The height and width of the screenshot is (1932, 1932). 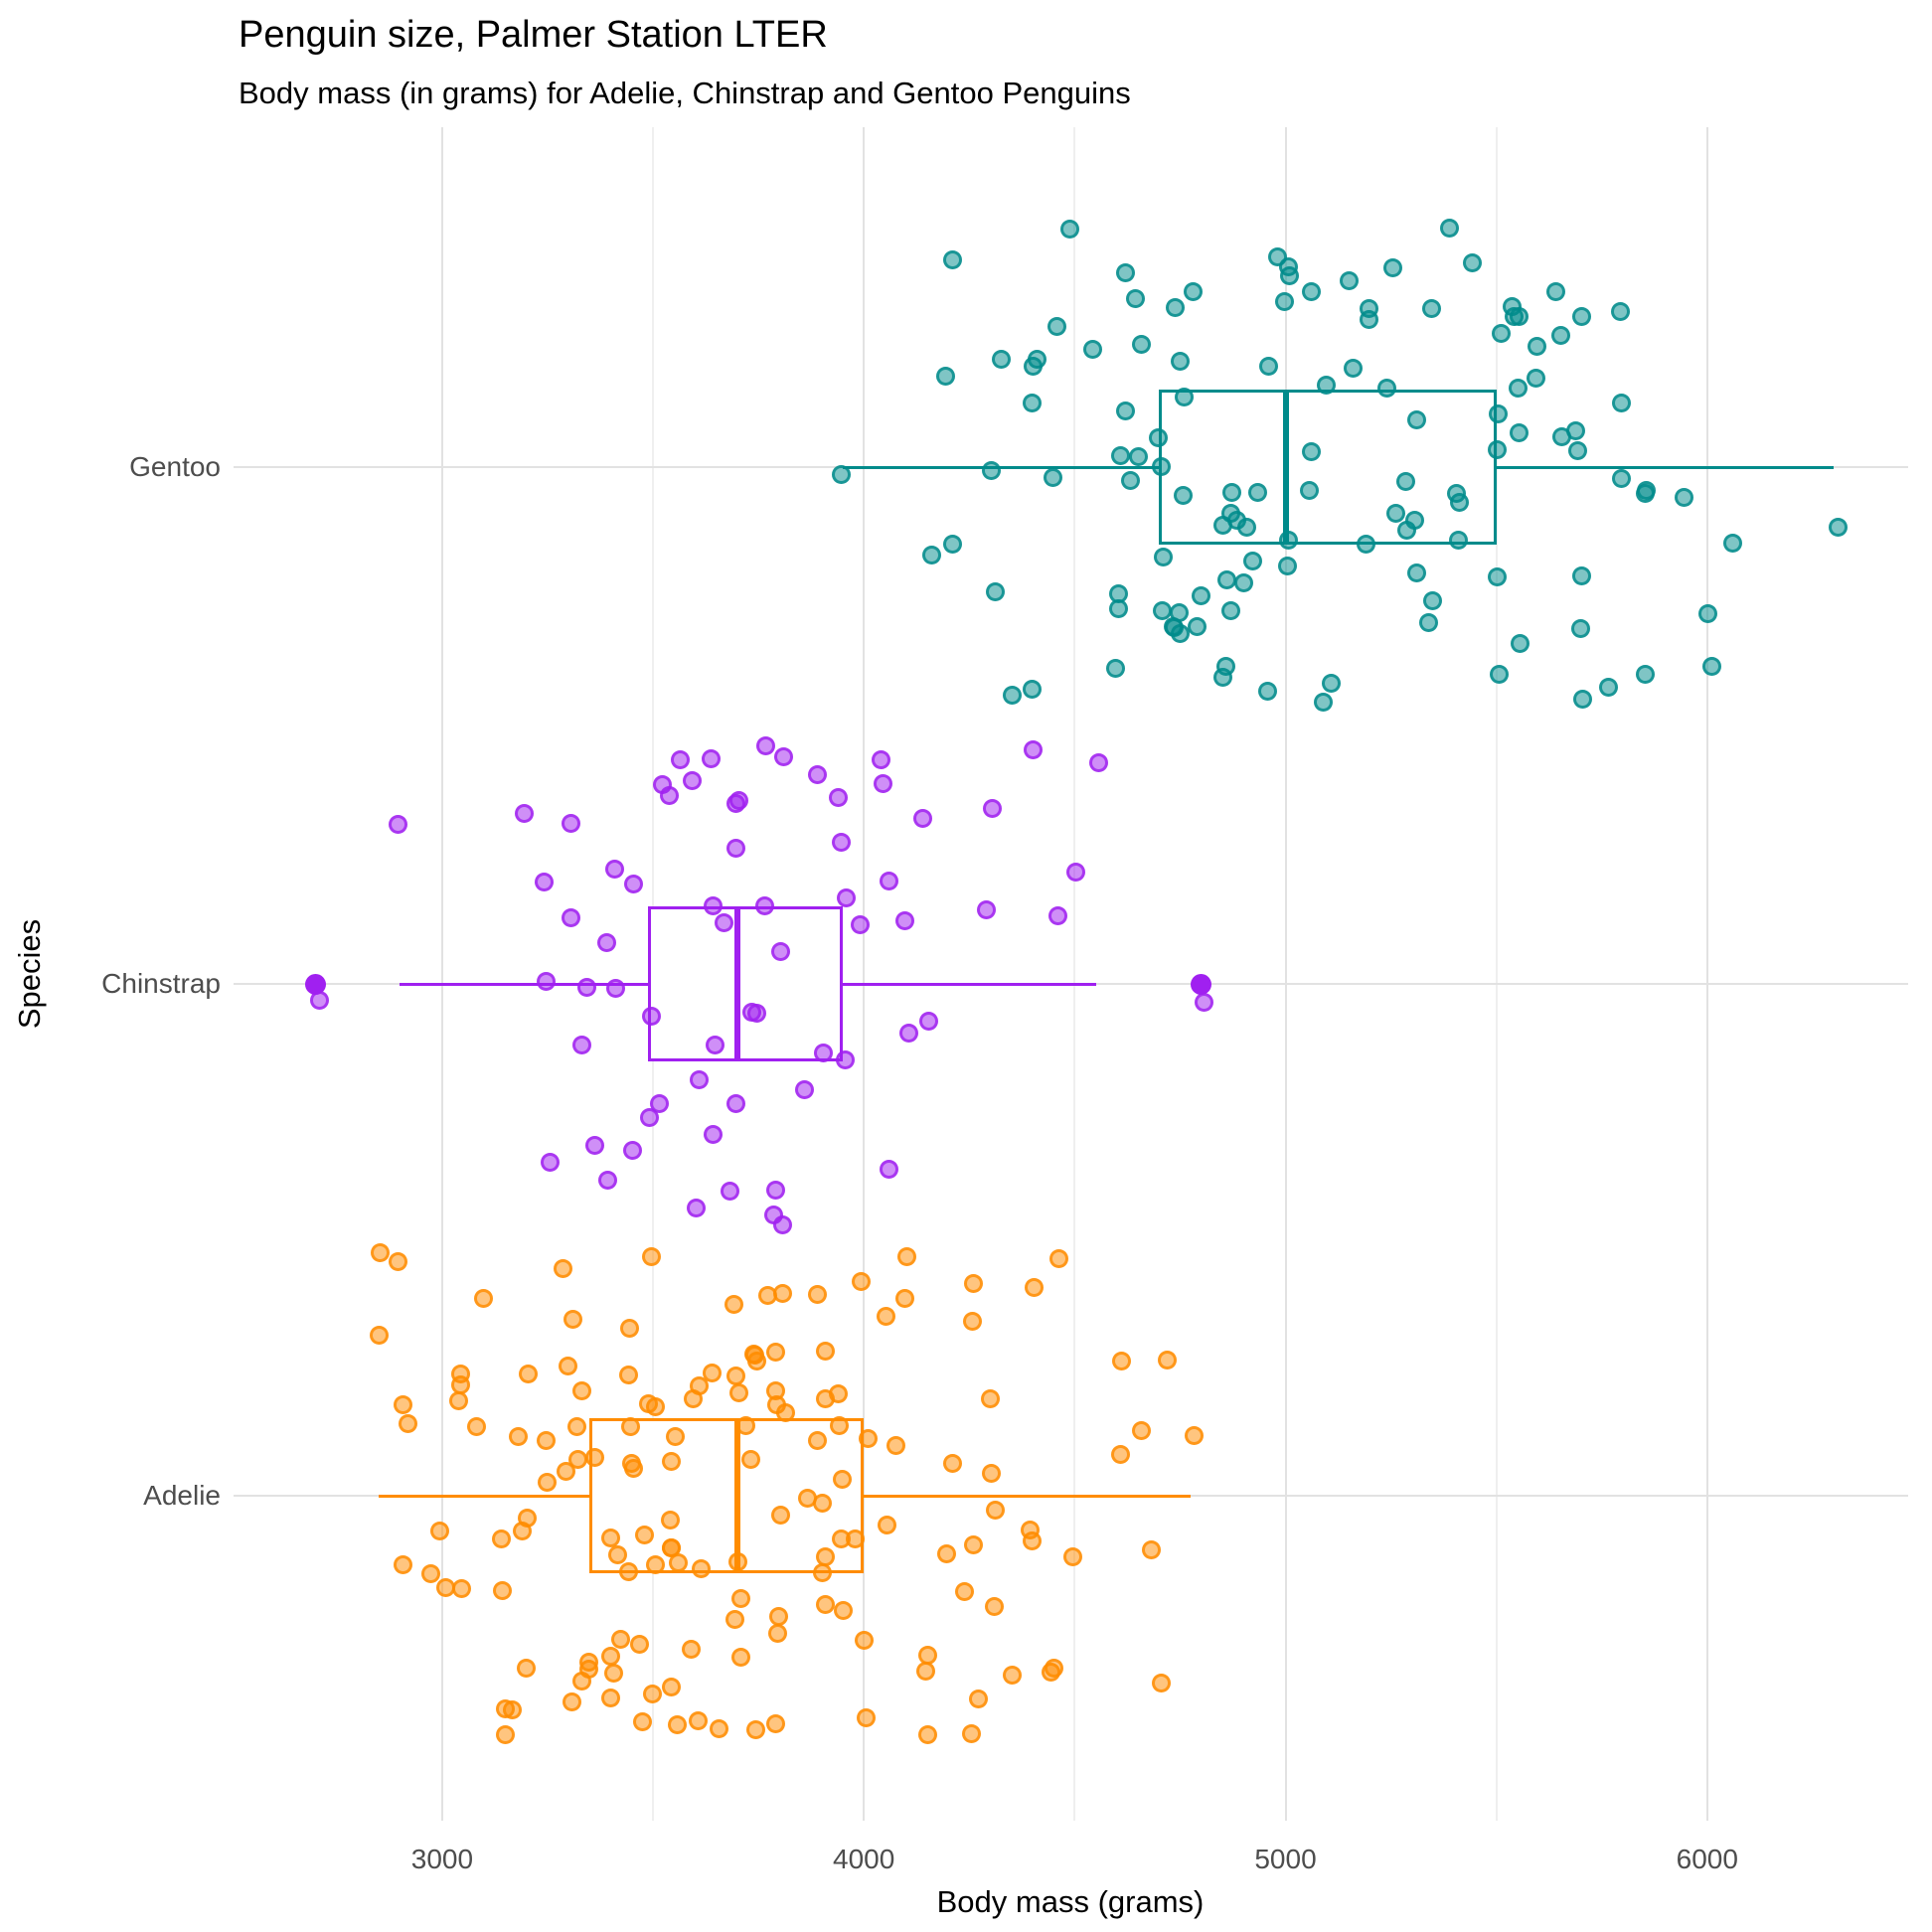 I want to click on median-line-adelie, so click(x=736, y=1495).